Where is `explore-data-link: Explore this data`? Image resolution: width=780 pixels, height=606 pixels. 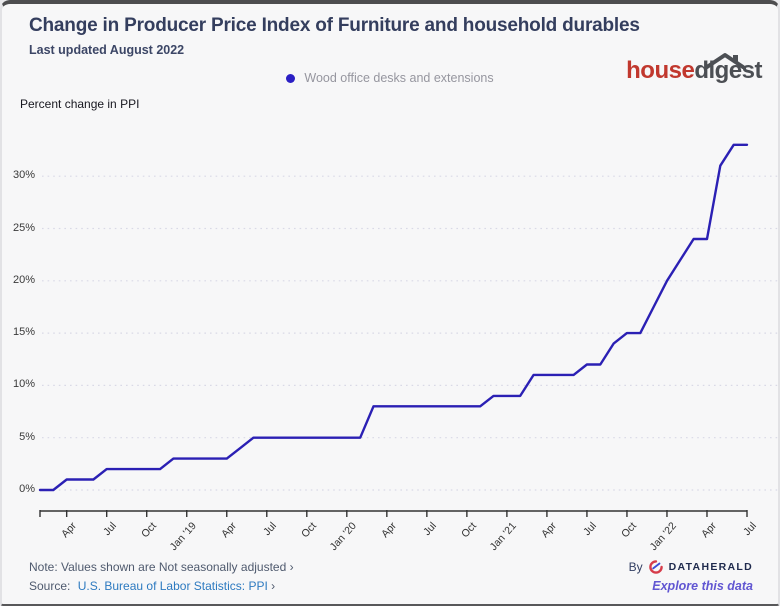 explore-data-link: Explore this data is located at coordinates (702, 586).